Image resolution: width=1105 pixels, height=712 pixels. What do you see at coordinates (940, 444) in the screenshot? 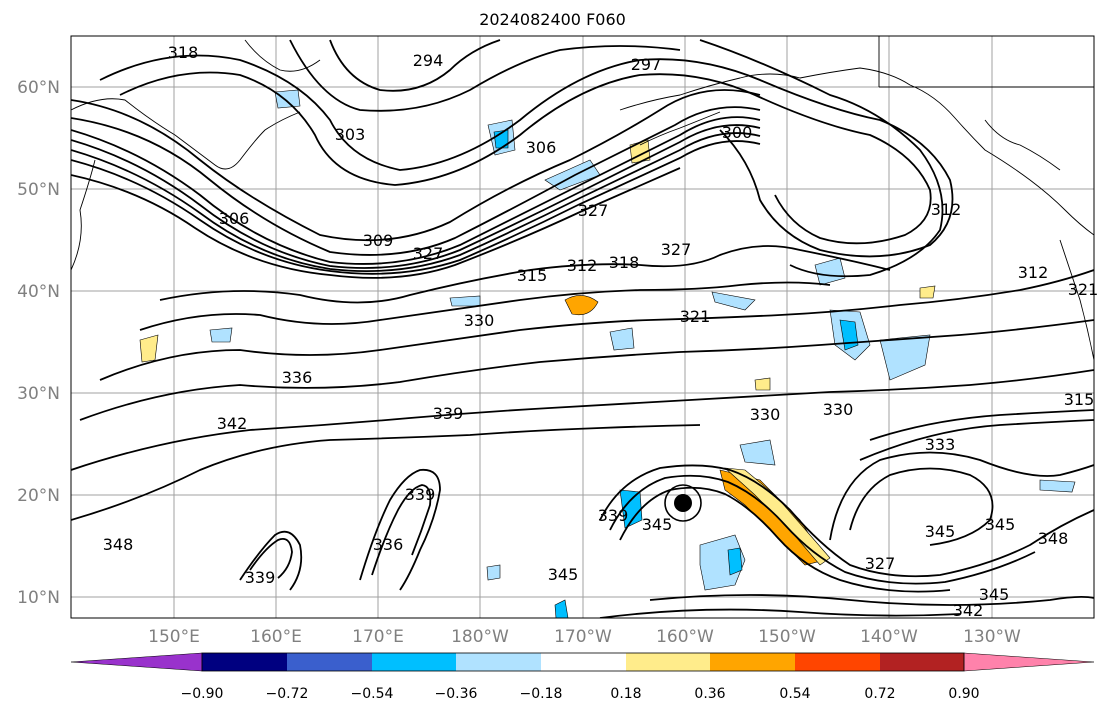
I see `contour-label: 333` at bounding box center [940, 444].